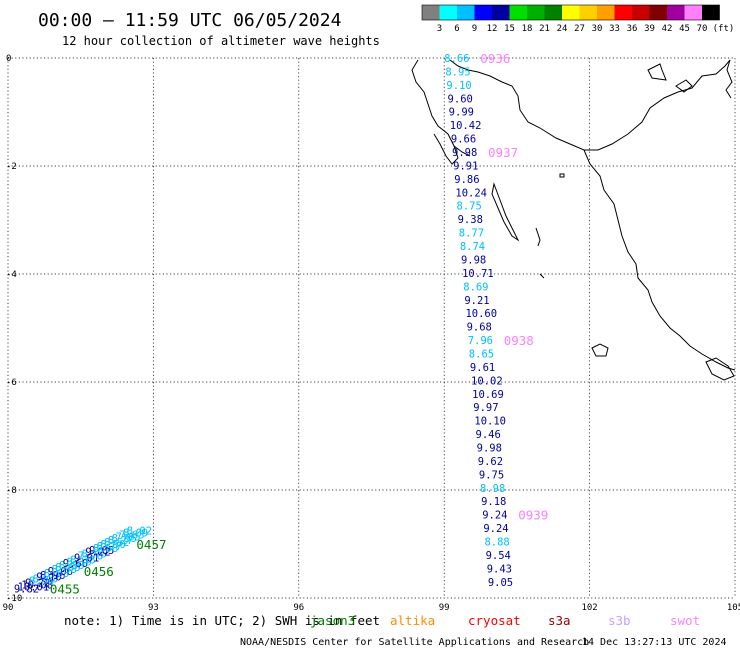 This screenshot has height=655, width=740. What do you see at coordinates (127, 537) in the screenshot?
I see `wave-height-value: 7.65` at bounding box center [127, 537].